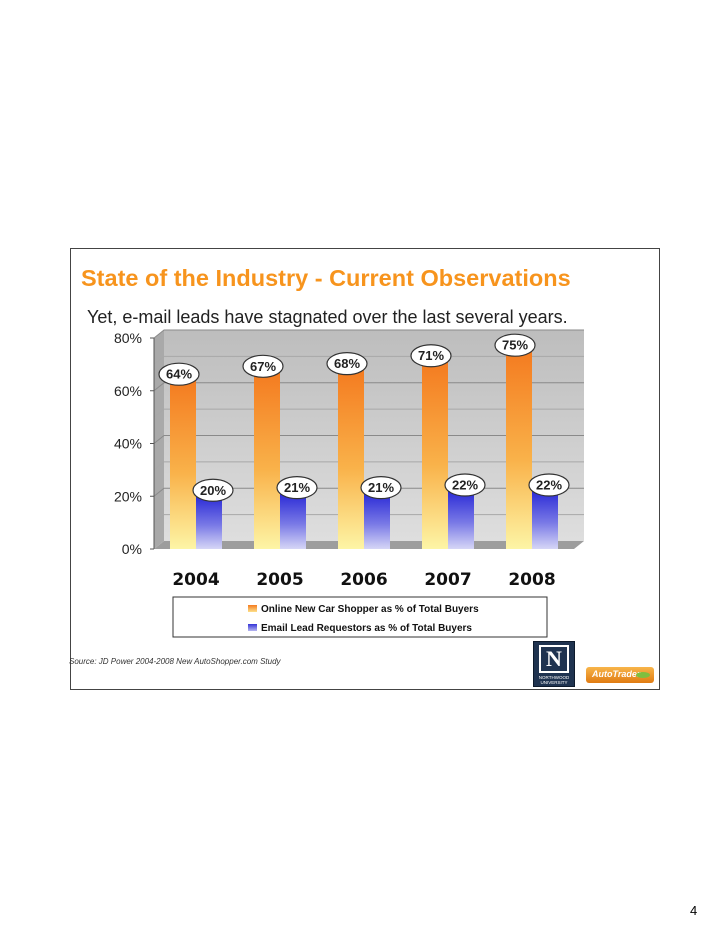 This screenshot has height=943, width=728. I want to click on autotrader-swoosh-icon, so click(643, 675).